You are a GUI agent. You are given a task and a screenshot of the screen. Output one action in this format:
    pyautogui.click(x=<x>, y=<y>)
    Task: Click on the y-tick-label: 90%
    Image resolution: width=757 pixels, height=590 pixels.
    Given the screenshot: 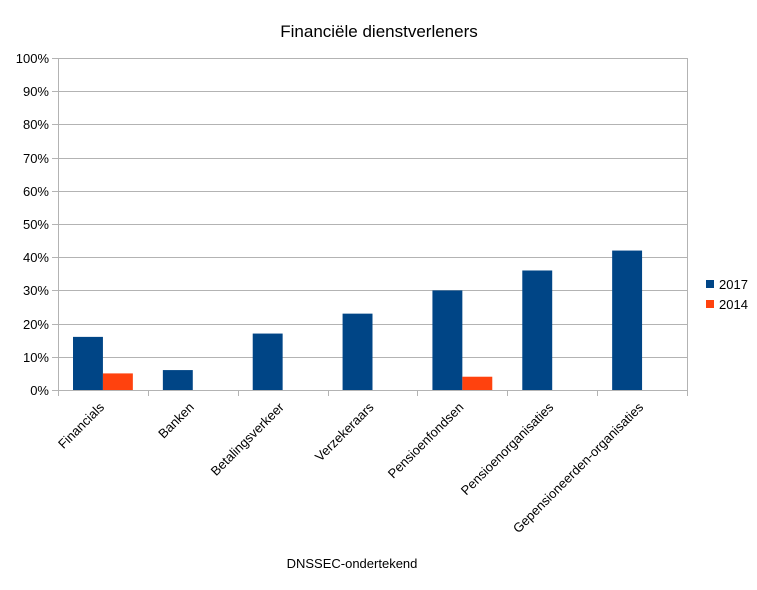 What is the action you would take?
    pyautogui.click(x=36, y=91)
    